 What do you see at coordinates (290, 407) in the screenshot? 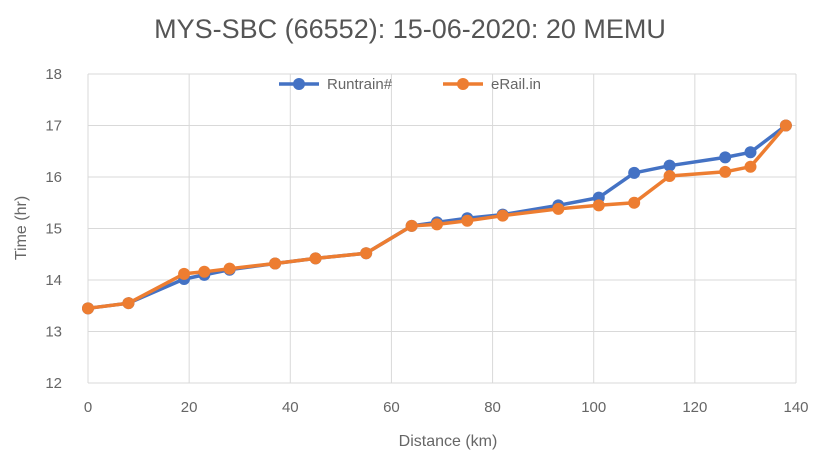
I see `x-tick-label: 40` at bounding box center [290, 407].